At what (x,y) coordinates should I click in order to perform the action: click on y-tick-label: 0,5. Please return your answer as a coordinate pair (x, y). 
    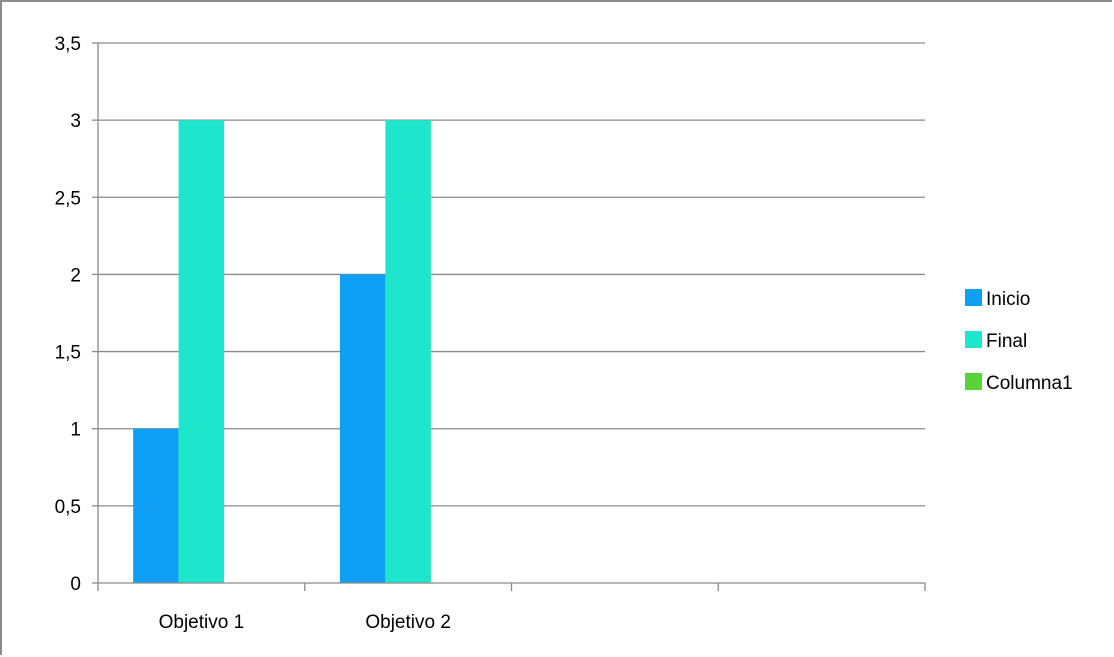
    Looking at the image, I should click on (68, 507).